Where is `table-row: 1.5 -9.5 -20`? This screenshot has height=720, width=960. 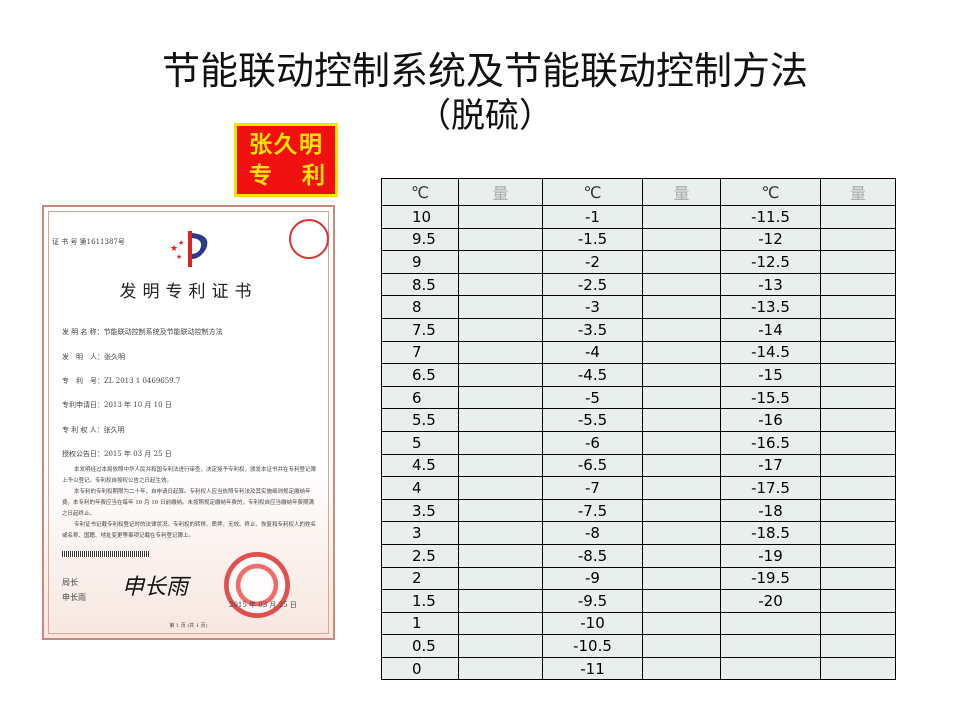
table-row: 1.5 -9.5 -20 is located at coordinates (638, 601).